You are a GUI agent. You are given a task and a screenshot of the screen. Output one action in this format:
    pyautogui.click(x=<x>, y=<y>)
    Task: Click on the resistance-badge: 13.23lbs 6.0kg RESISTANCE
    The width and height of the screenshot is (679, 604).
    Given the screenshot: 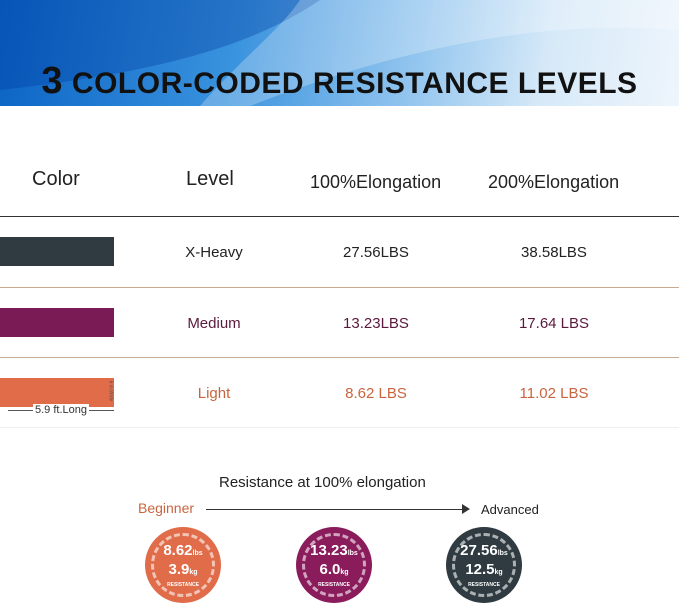 What is the action you would take?
    pyautogui.click(x=334, y=565)
    